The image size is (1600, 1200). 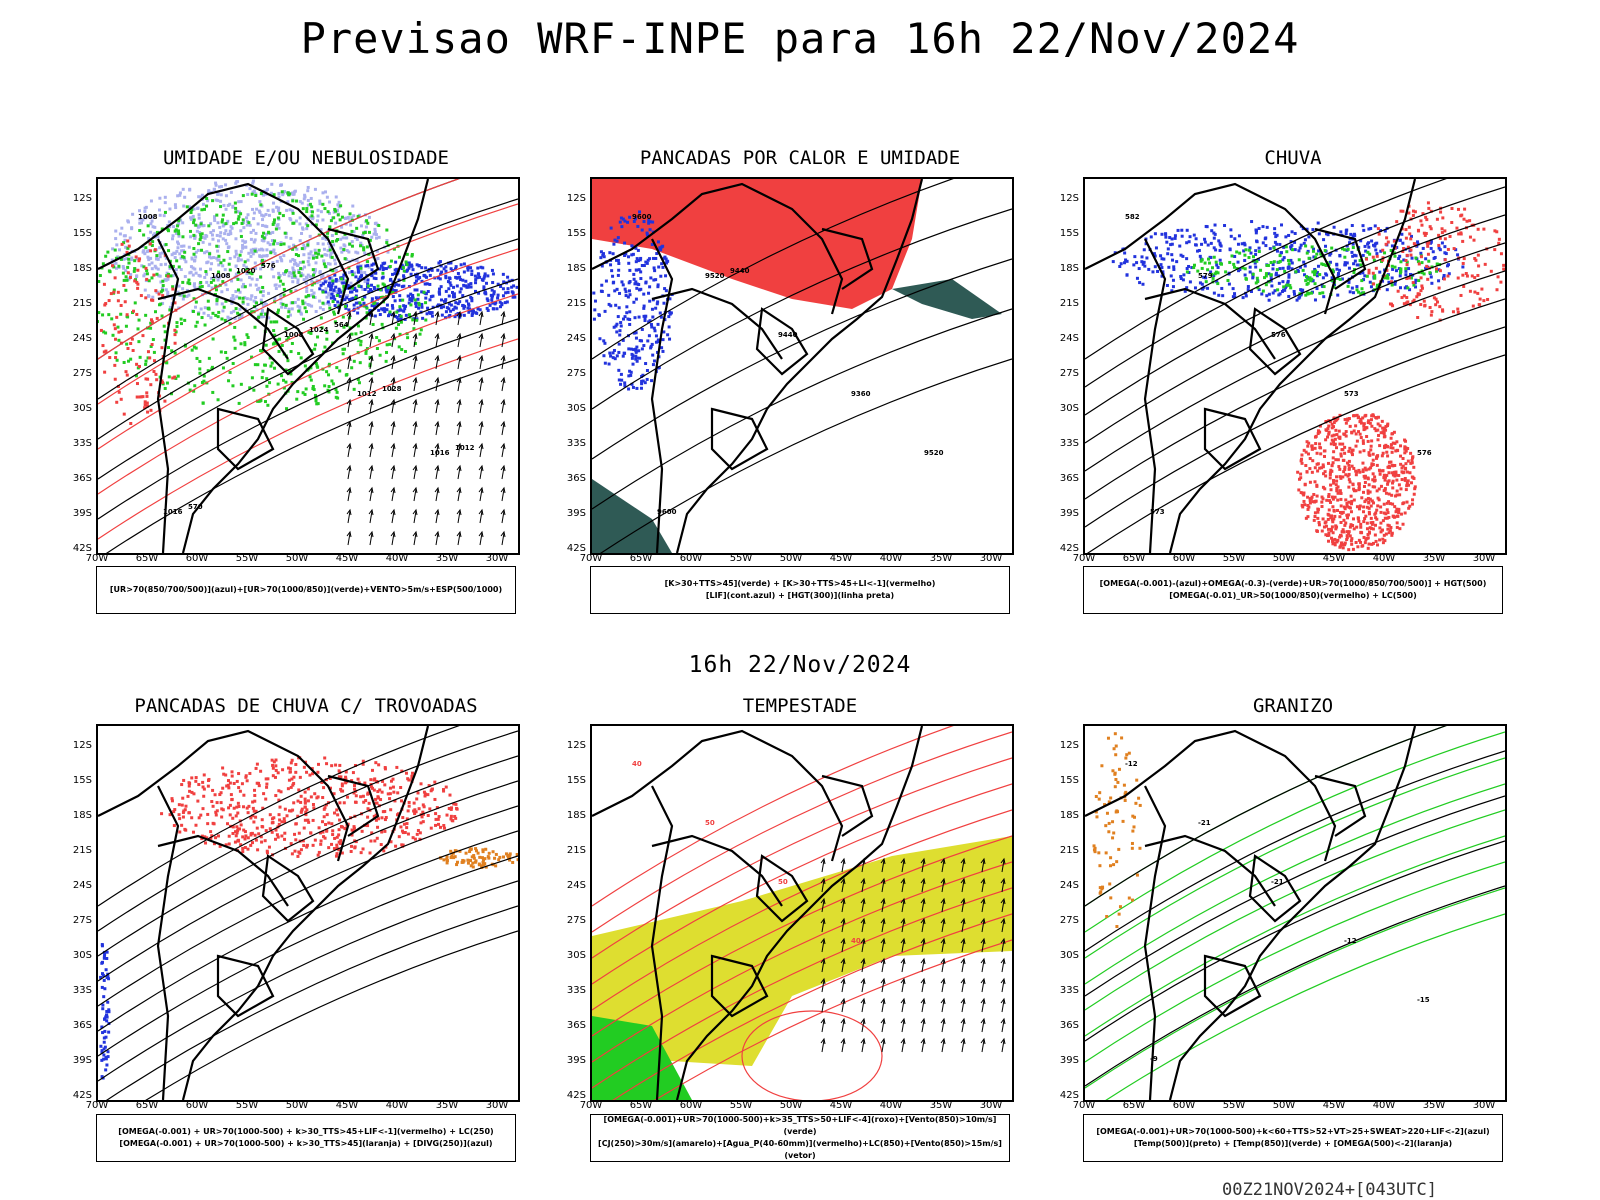 I want to click on mid-time-label: 16h 22/Nov/2024, so click(x=800, y=665).